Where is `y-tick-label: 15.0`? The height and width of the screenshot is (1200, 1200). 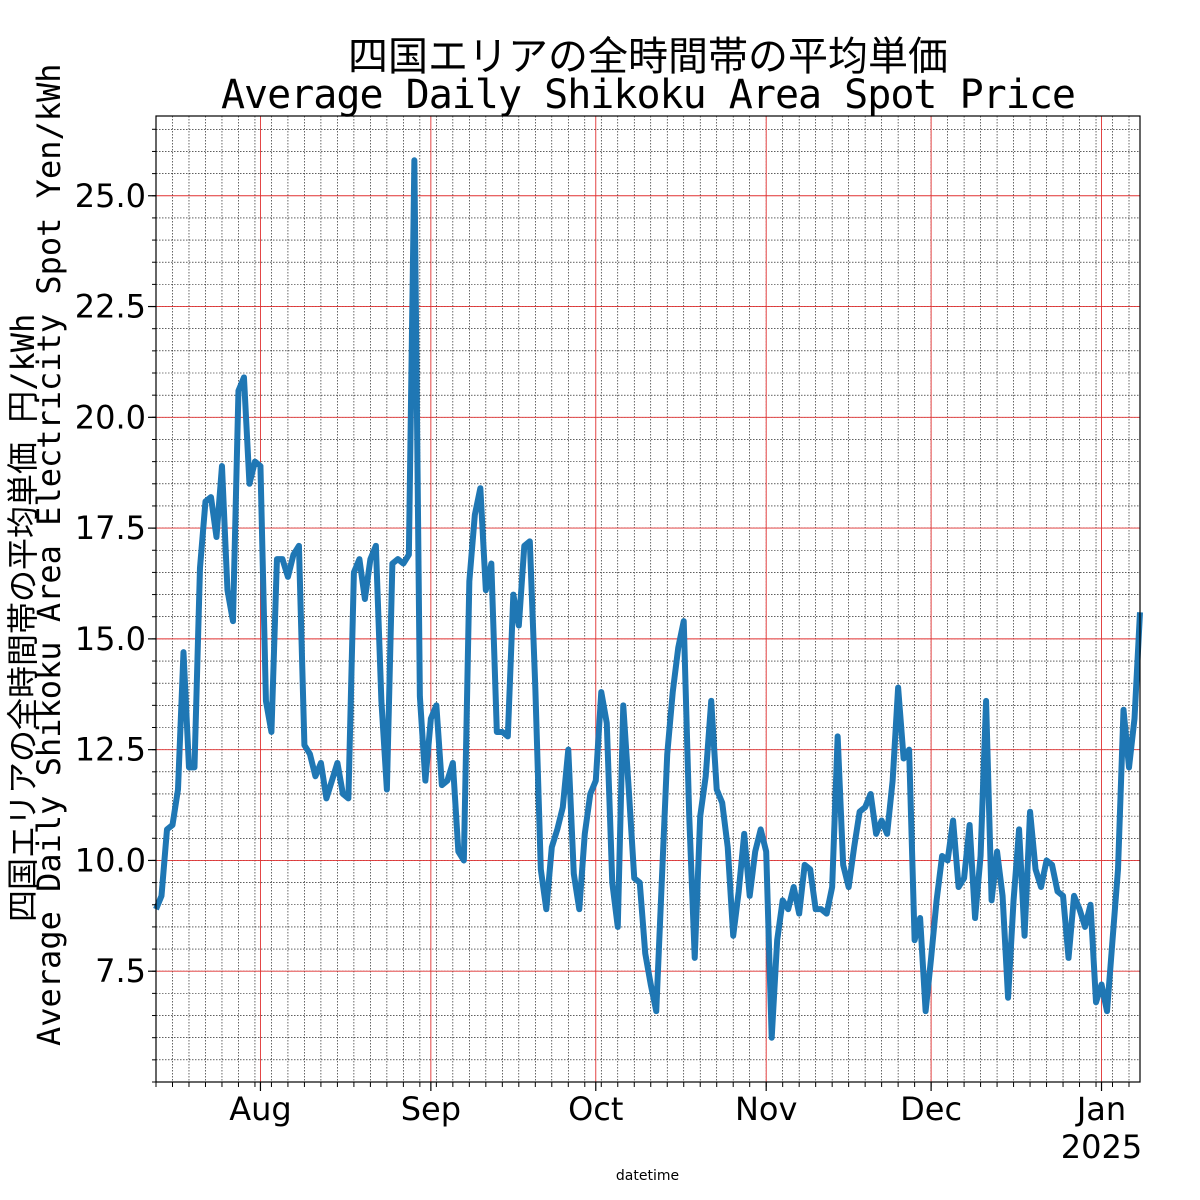
y-tick-label: 15.0 is located at coordinates (110, 639).